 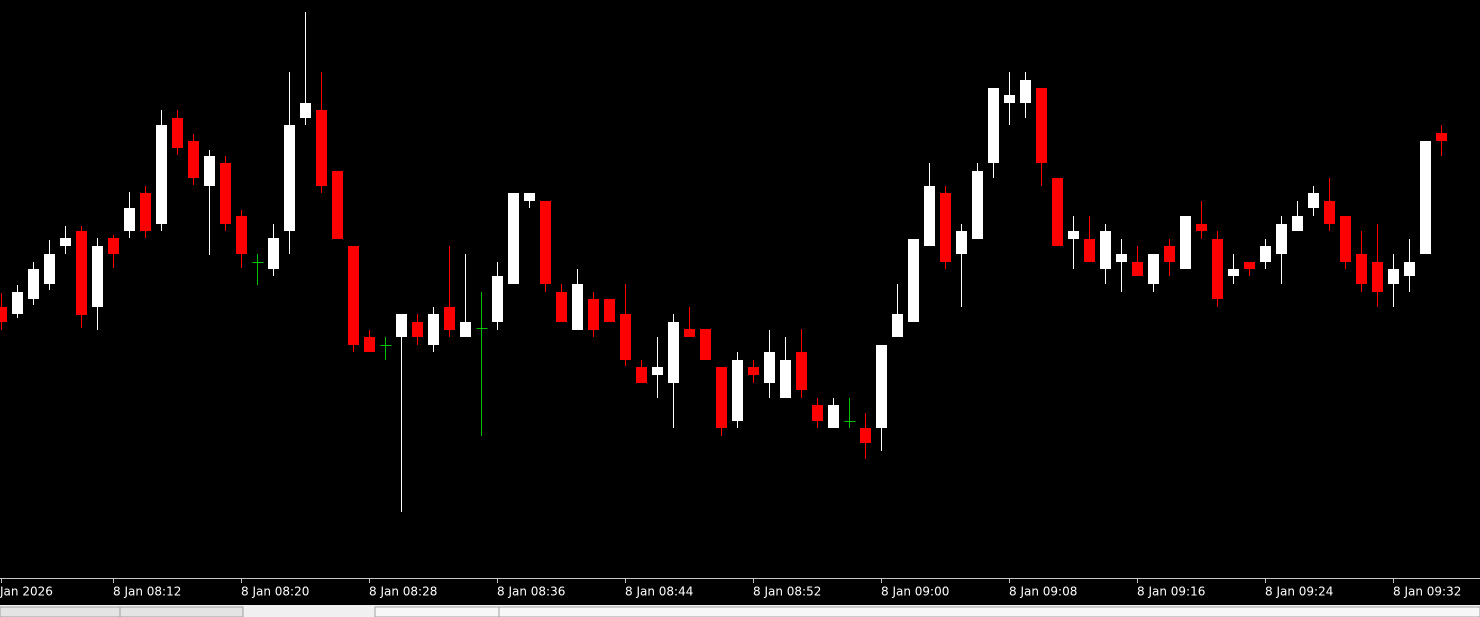 I want to click on x-tick-label: 8 Jan 09:16, so click(x=1171, y=592).